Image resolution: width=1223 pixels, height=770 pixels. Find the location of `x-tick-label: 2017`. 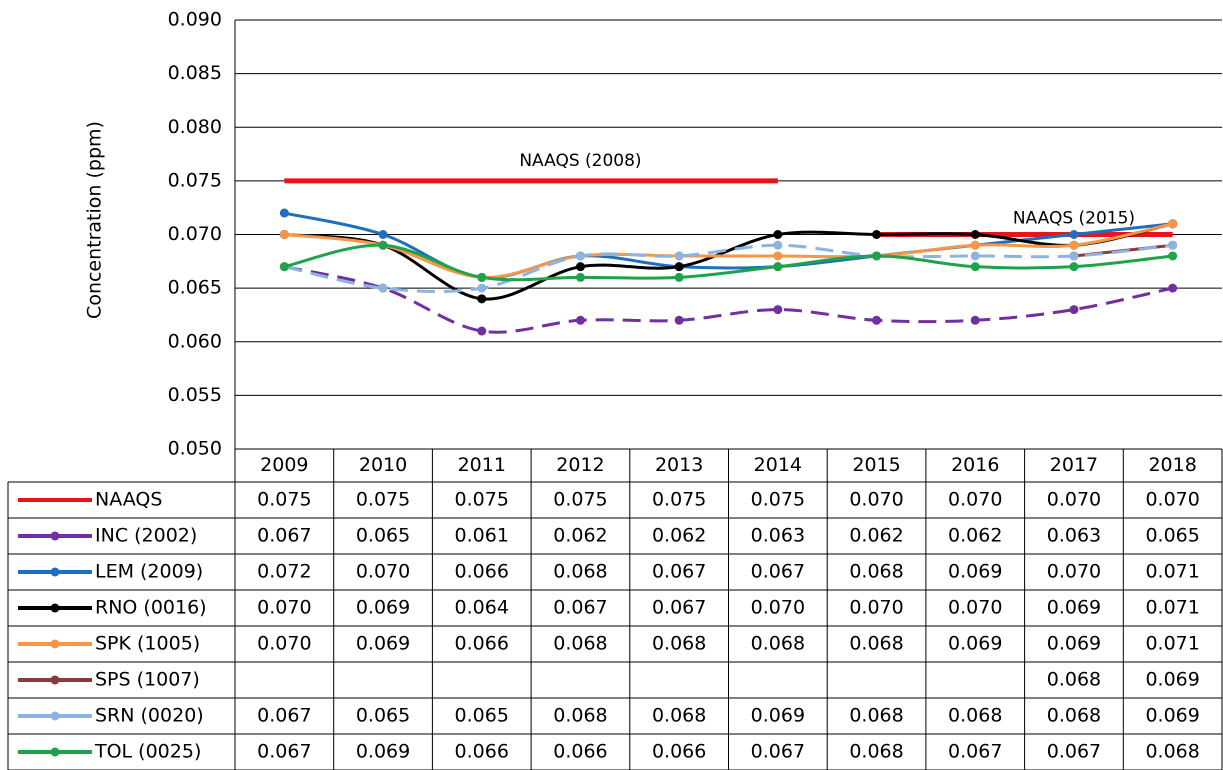

x-tick-label: 2017 is located at coordinates (1074, 465).